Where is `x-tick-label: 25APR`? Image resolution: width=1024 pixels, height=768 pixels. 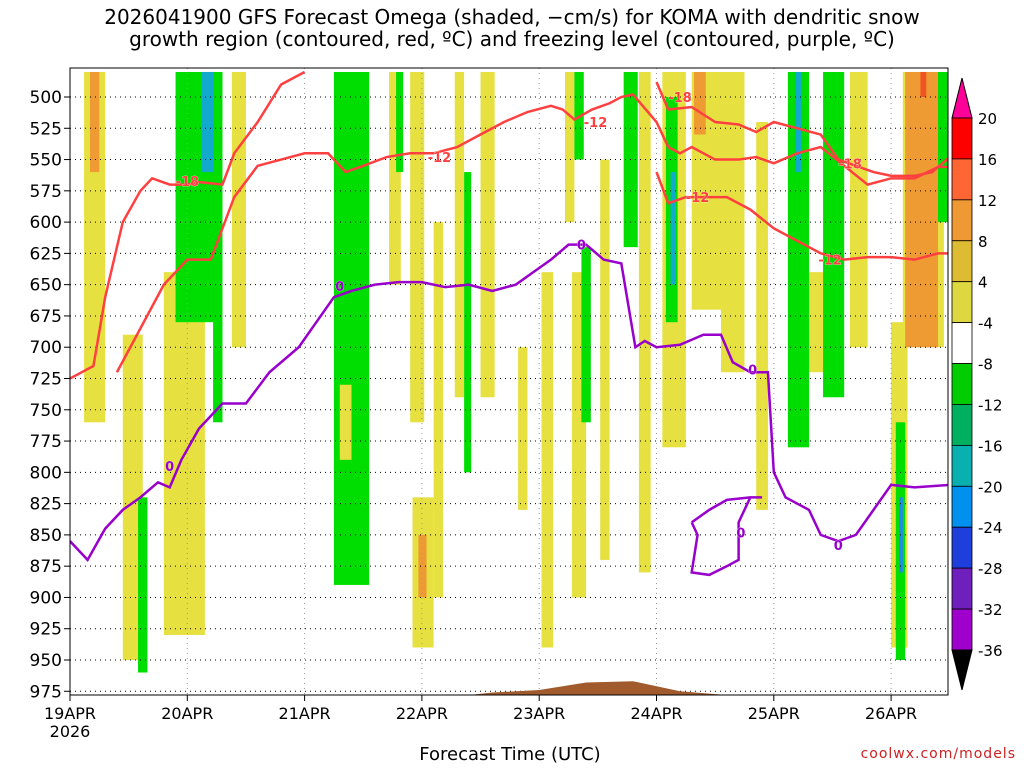 x-tick-label: 25APR is located at coordinates (774, 713).